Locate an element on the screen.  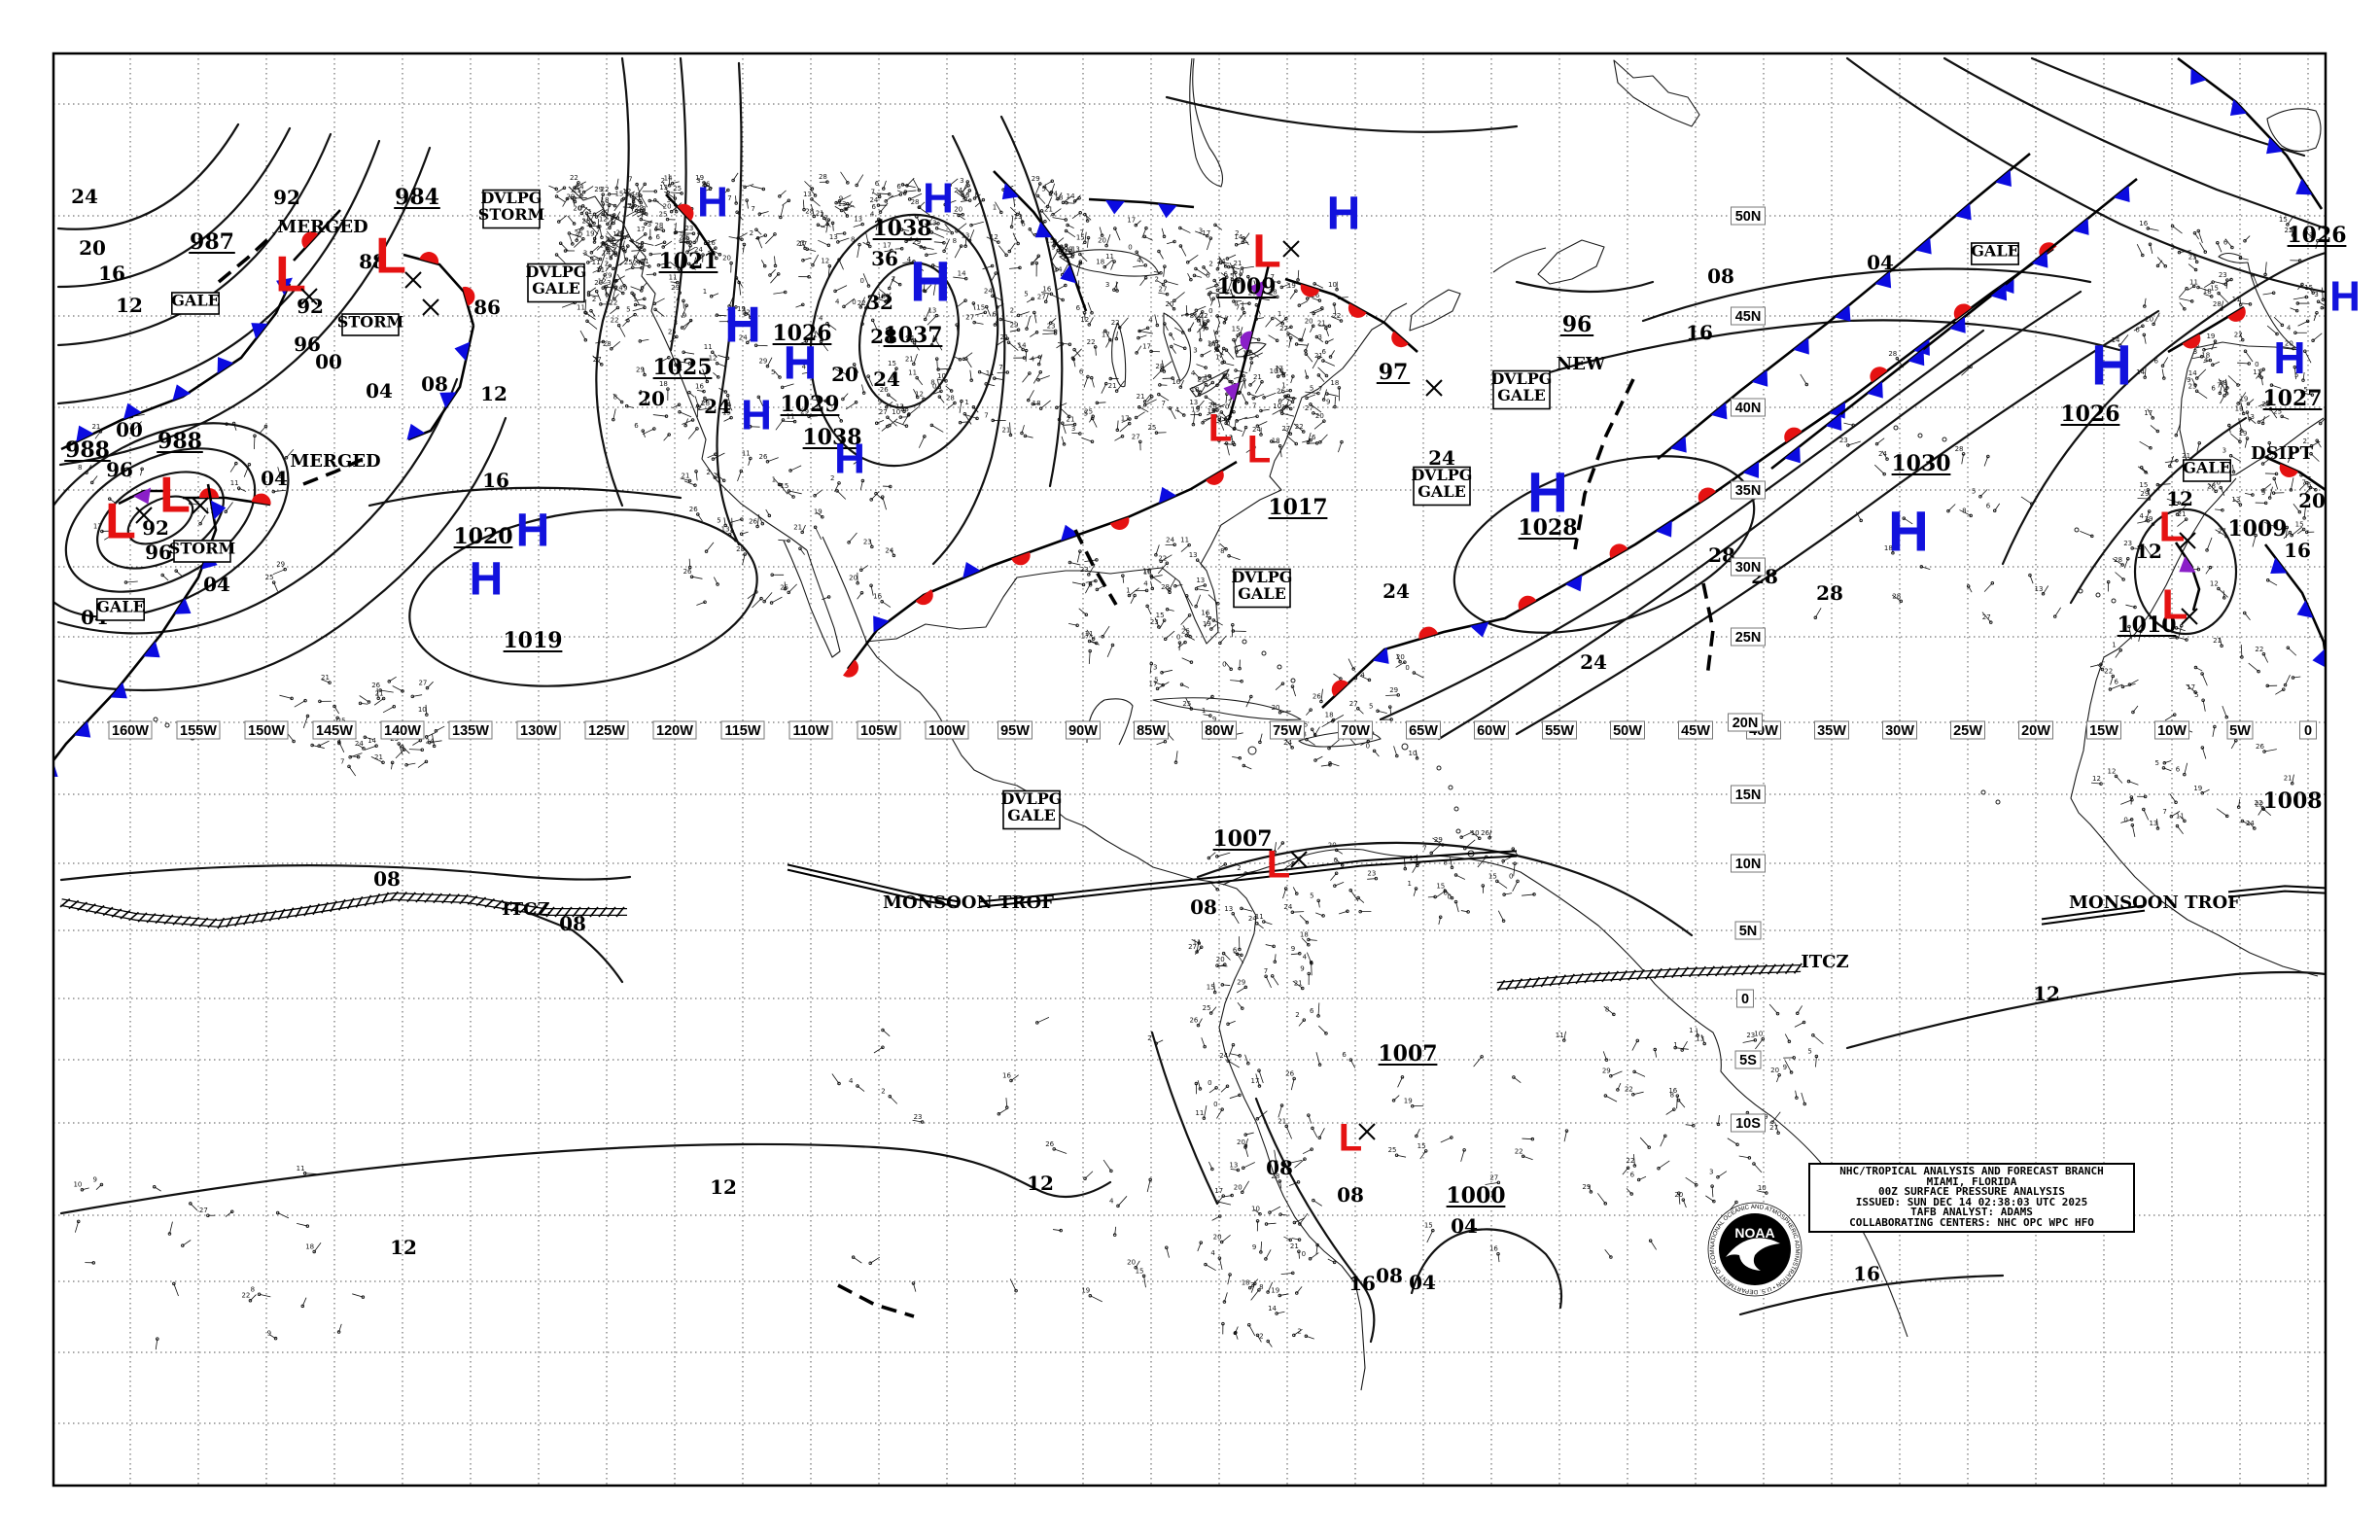
longitude-label-text: 105W is located at coordinates (878, 731).